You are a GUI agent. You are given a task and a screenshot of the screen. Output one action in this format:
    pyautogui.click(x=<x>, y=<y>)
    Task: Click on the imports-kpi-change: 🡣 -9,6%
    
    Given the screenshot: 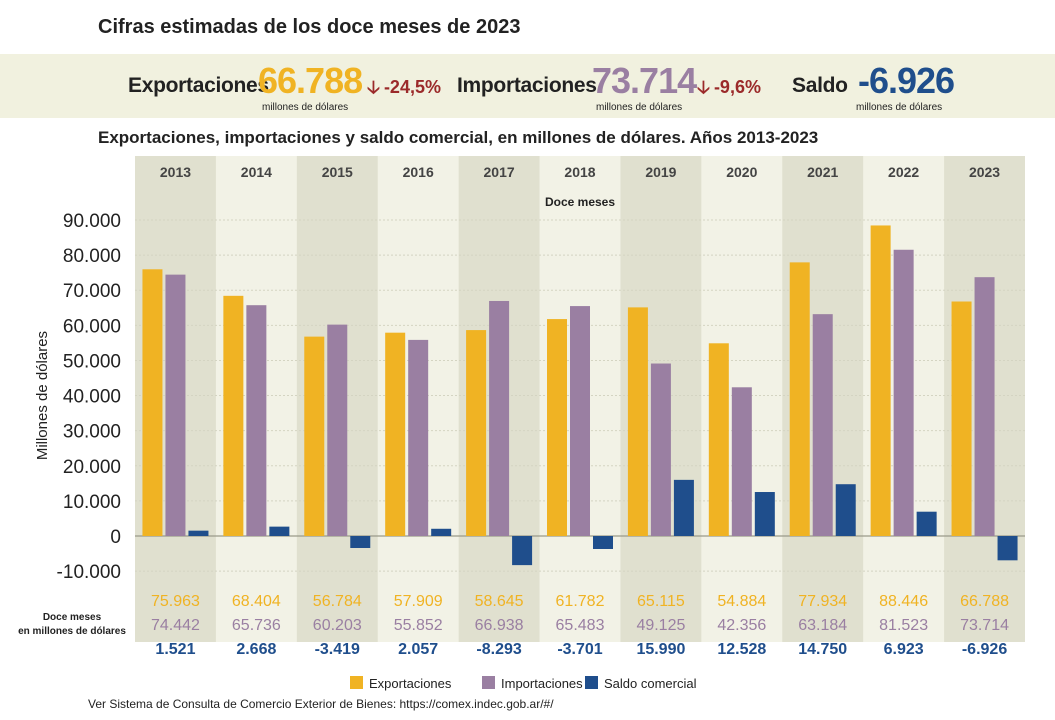 What is the action you would take?
    pyautogui.click(x=729, y=90)
    